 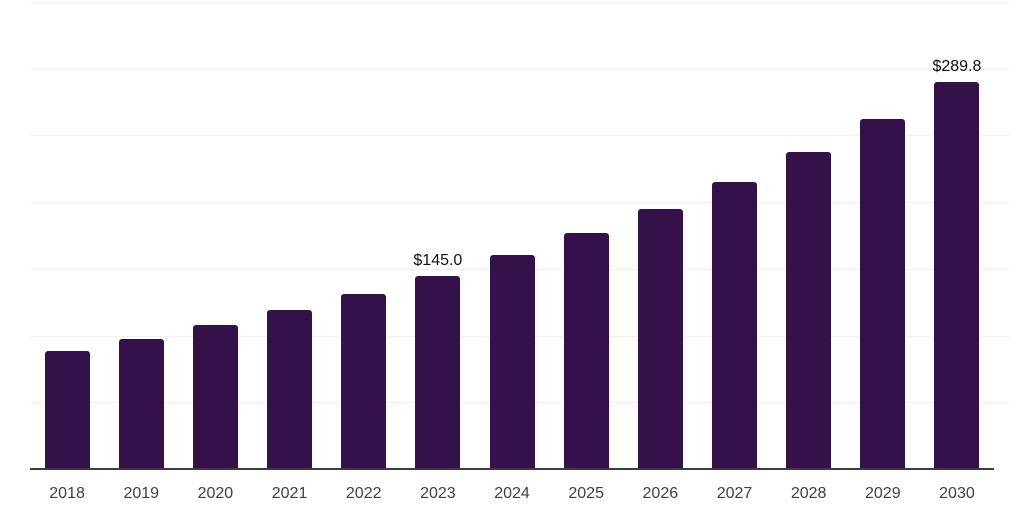 What do you see at coordinates (586, 493) in the screenshot?
I see `x-tick-label-2025: 2025` at bounding box center [586, 493].